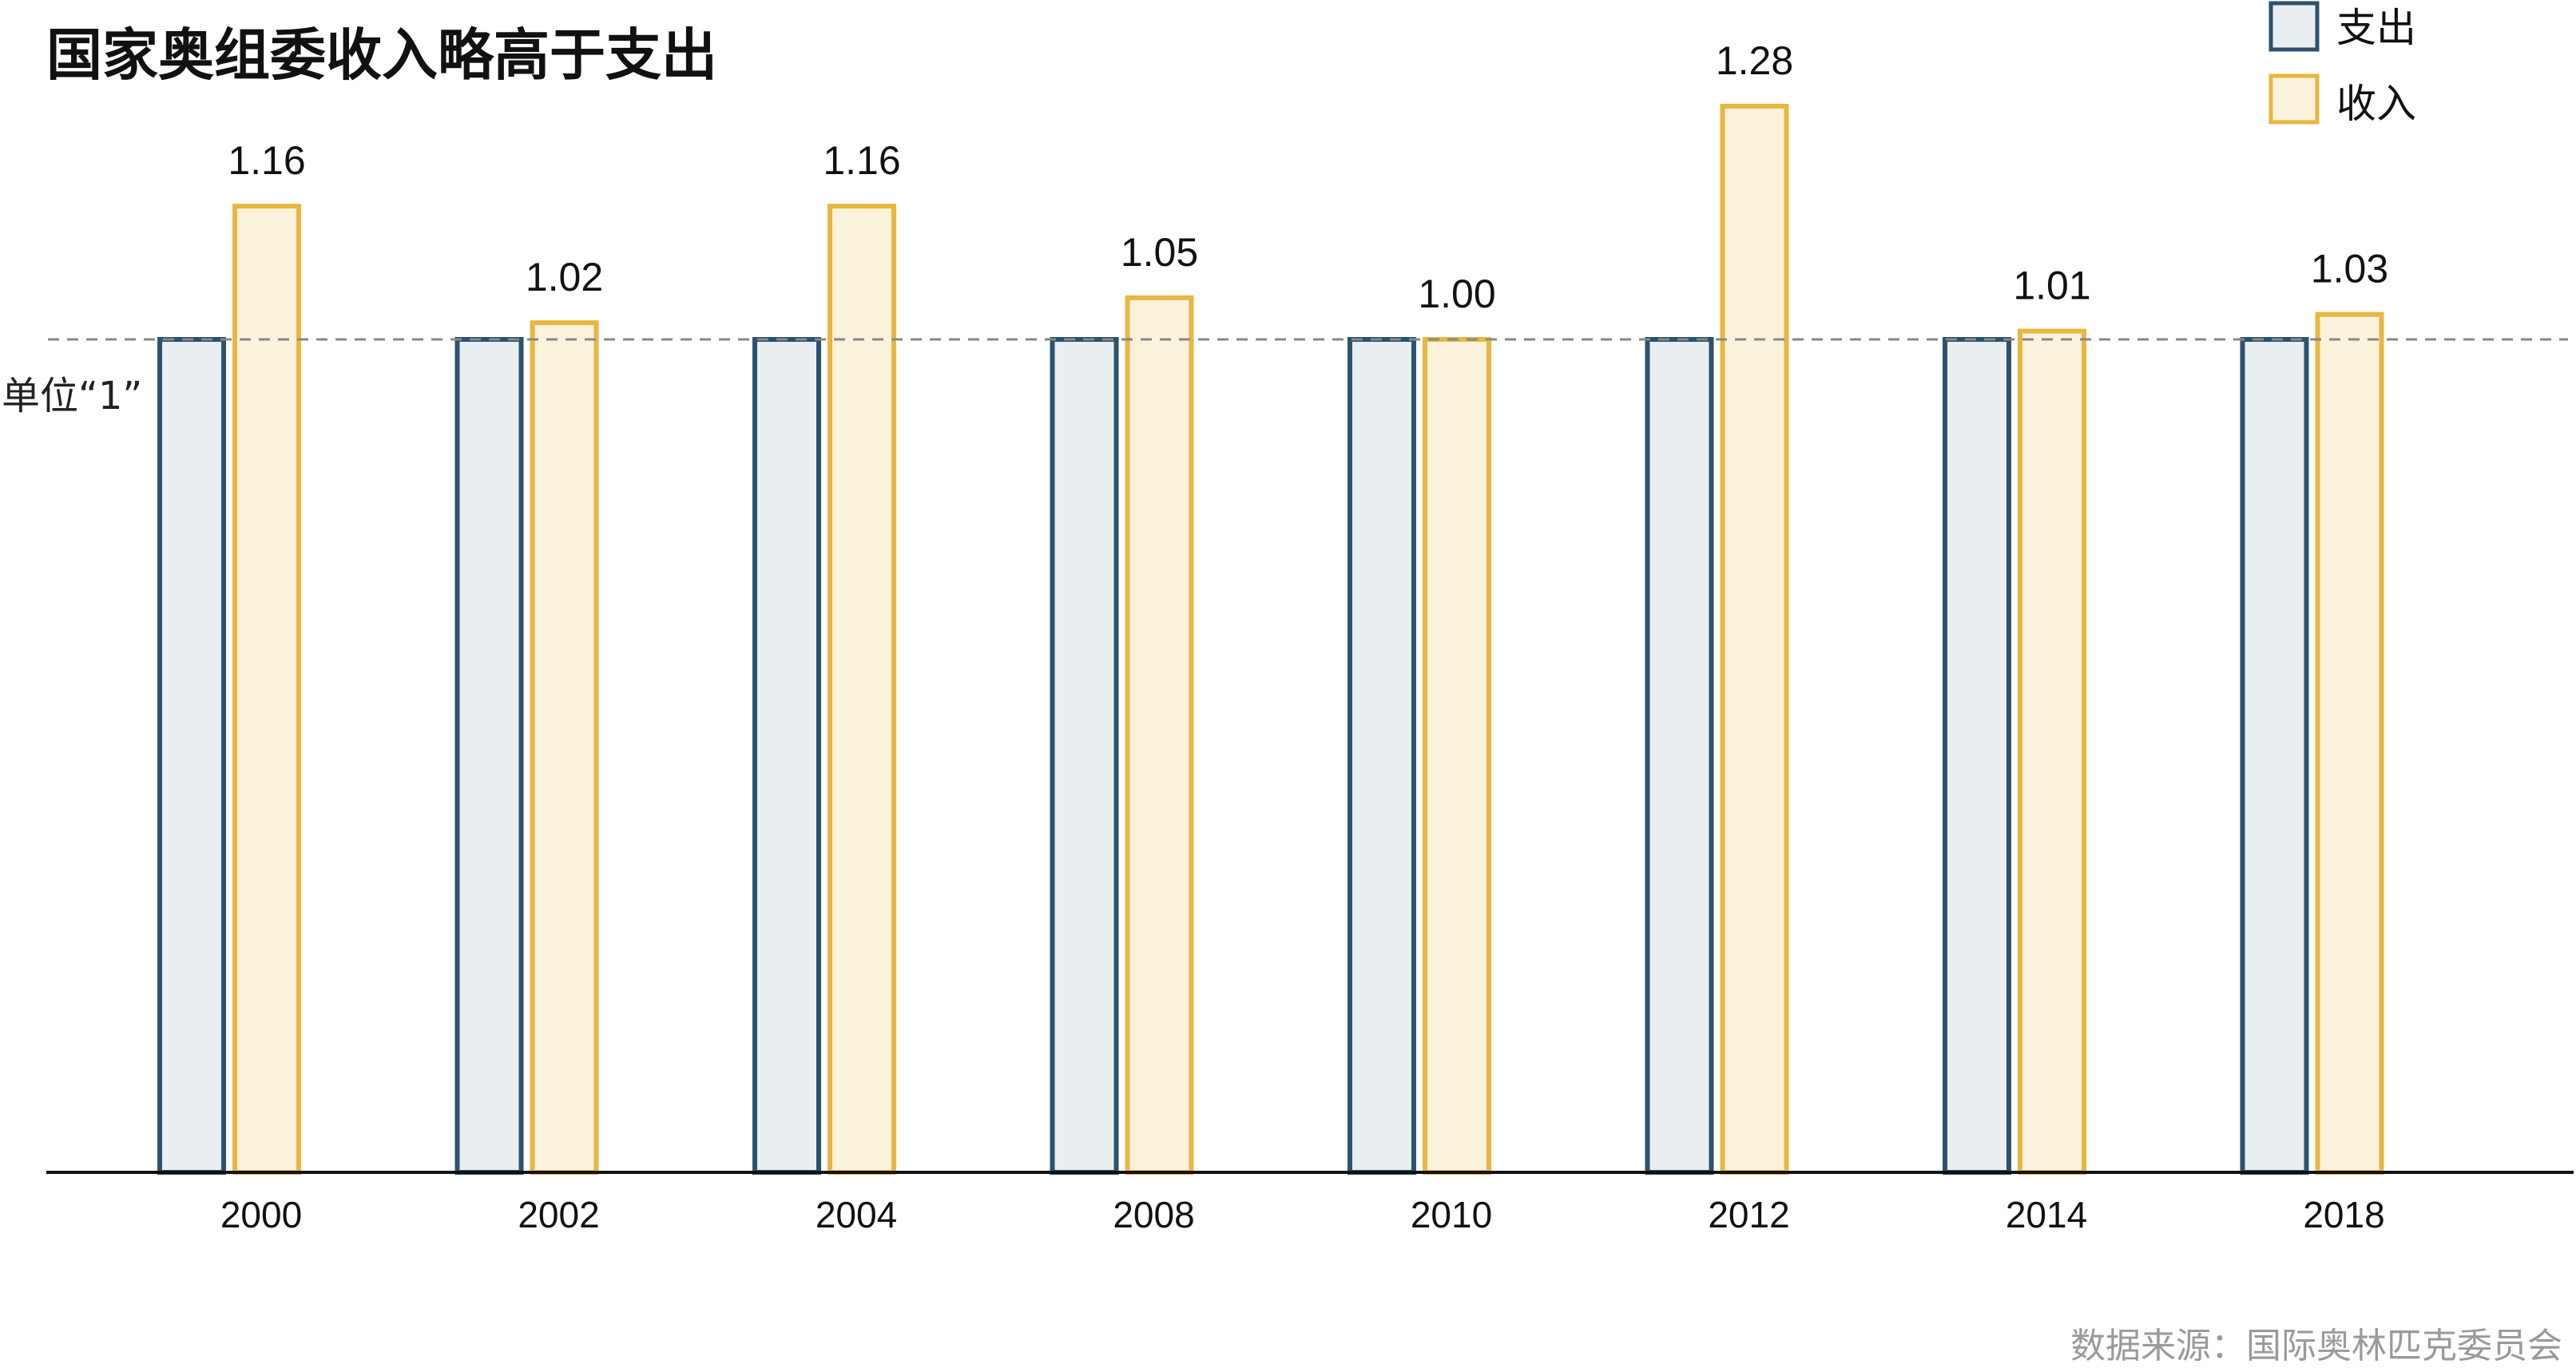 This screenshot has width=2576, height=1372. I want to click on legend-label-expenditure: 支出, so click(2376, 28).